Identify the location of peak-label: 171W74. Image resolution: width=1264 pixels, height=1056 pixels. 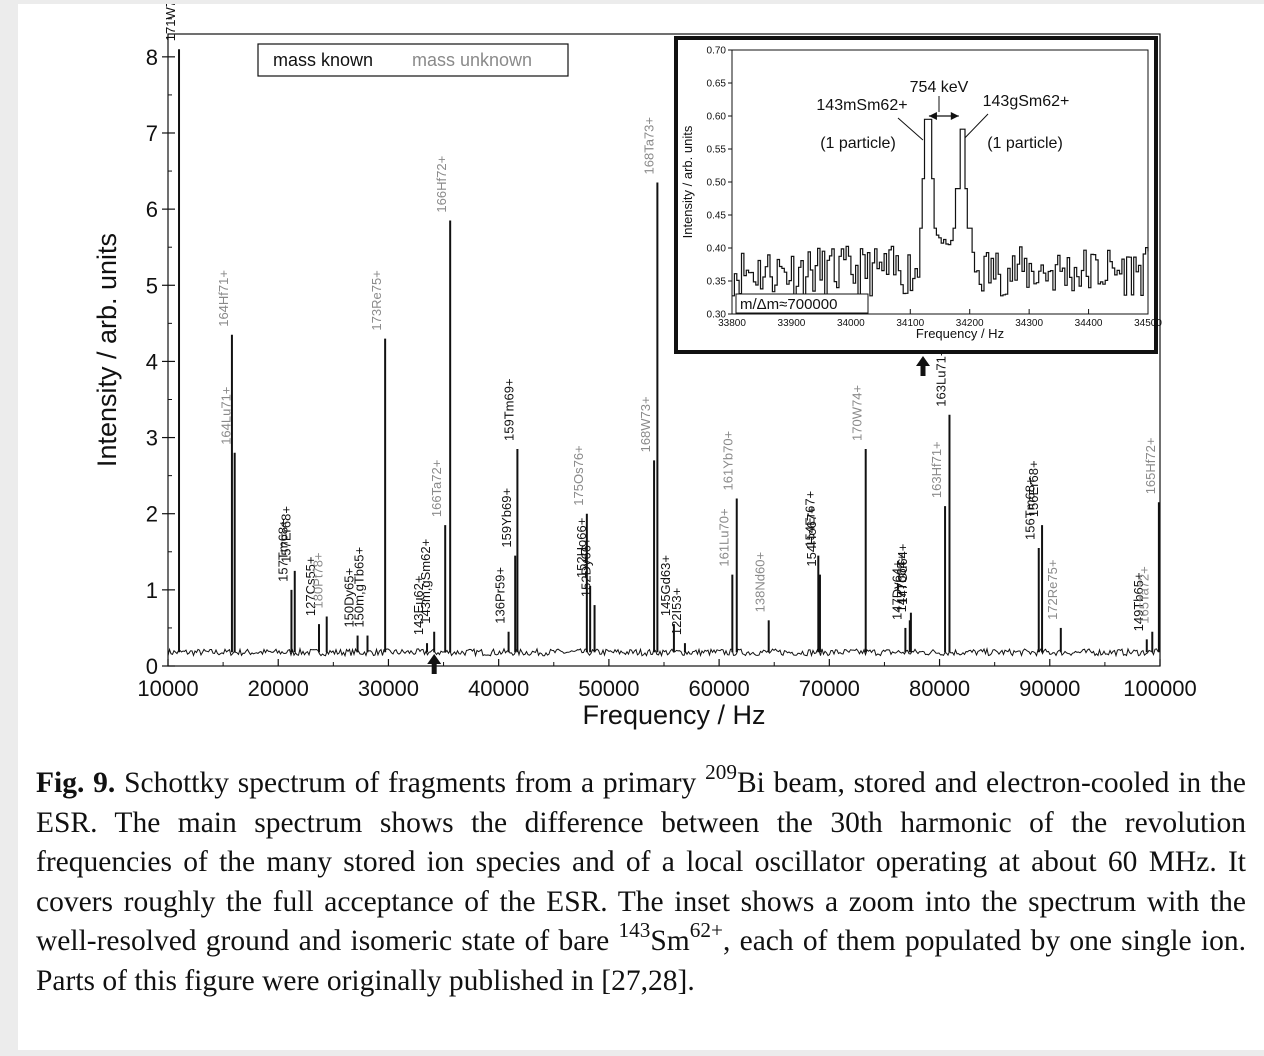
(170, 22).